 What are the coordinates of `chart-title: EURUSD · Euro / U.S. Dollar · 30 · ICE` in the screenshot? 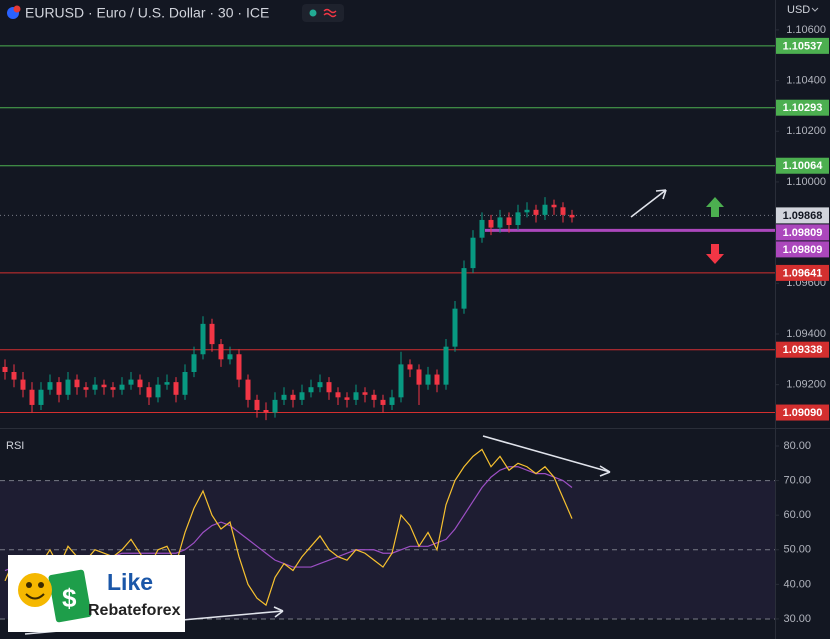 It's located at (147, 13).